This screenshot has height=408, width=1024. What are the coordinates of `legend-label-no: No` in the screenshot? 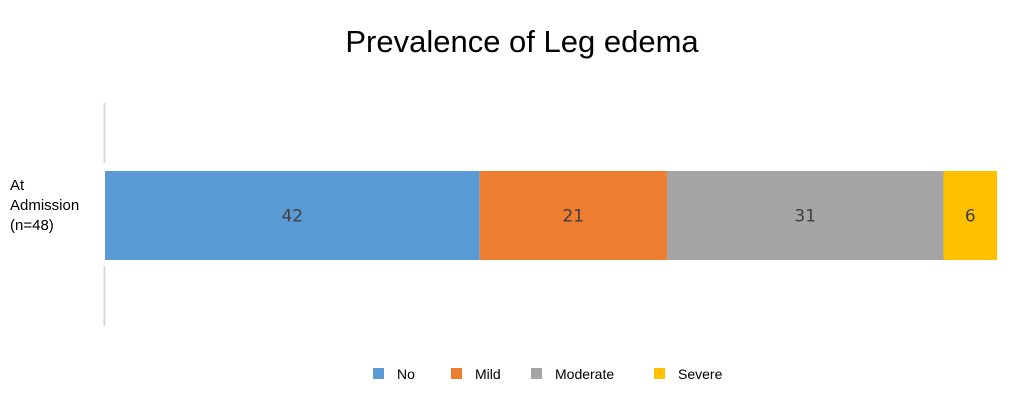 It's located at (406, 374).